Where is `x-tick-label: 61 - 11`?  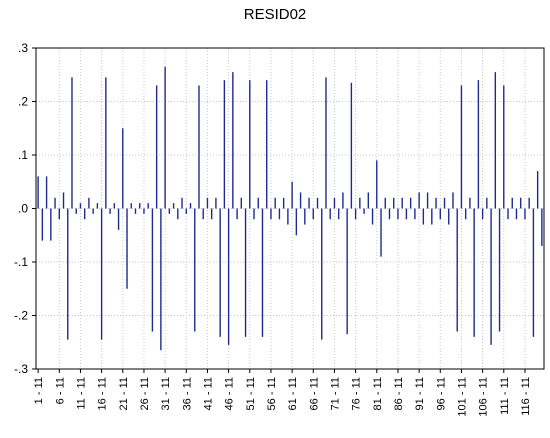
x-tick-label: 61 - 11 is located at coordinates (293, 393).